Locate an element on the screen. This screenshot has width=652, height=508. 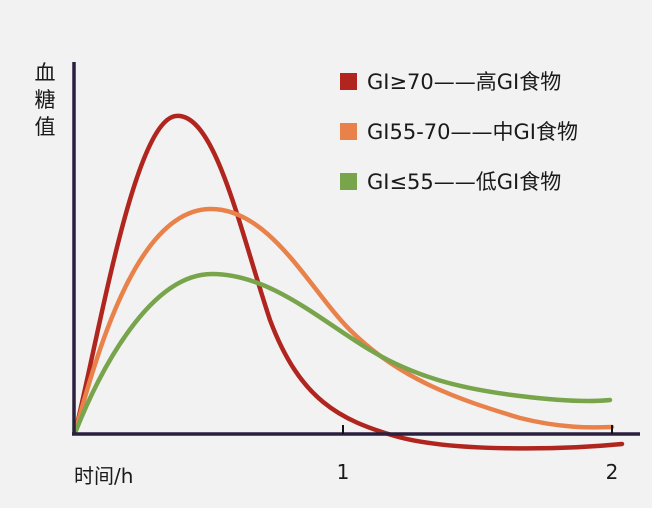
x-tick-label-1: 1 is located at coordinates (343, 472).